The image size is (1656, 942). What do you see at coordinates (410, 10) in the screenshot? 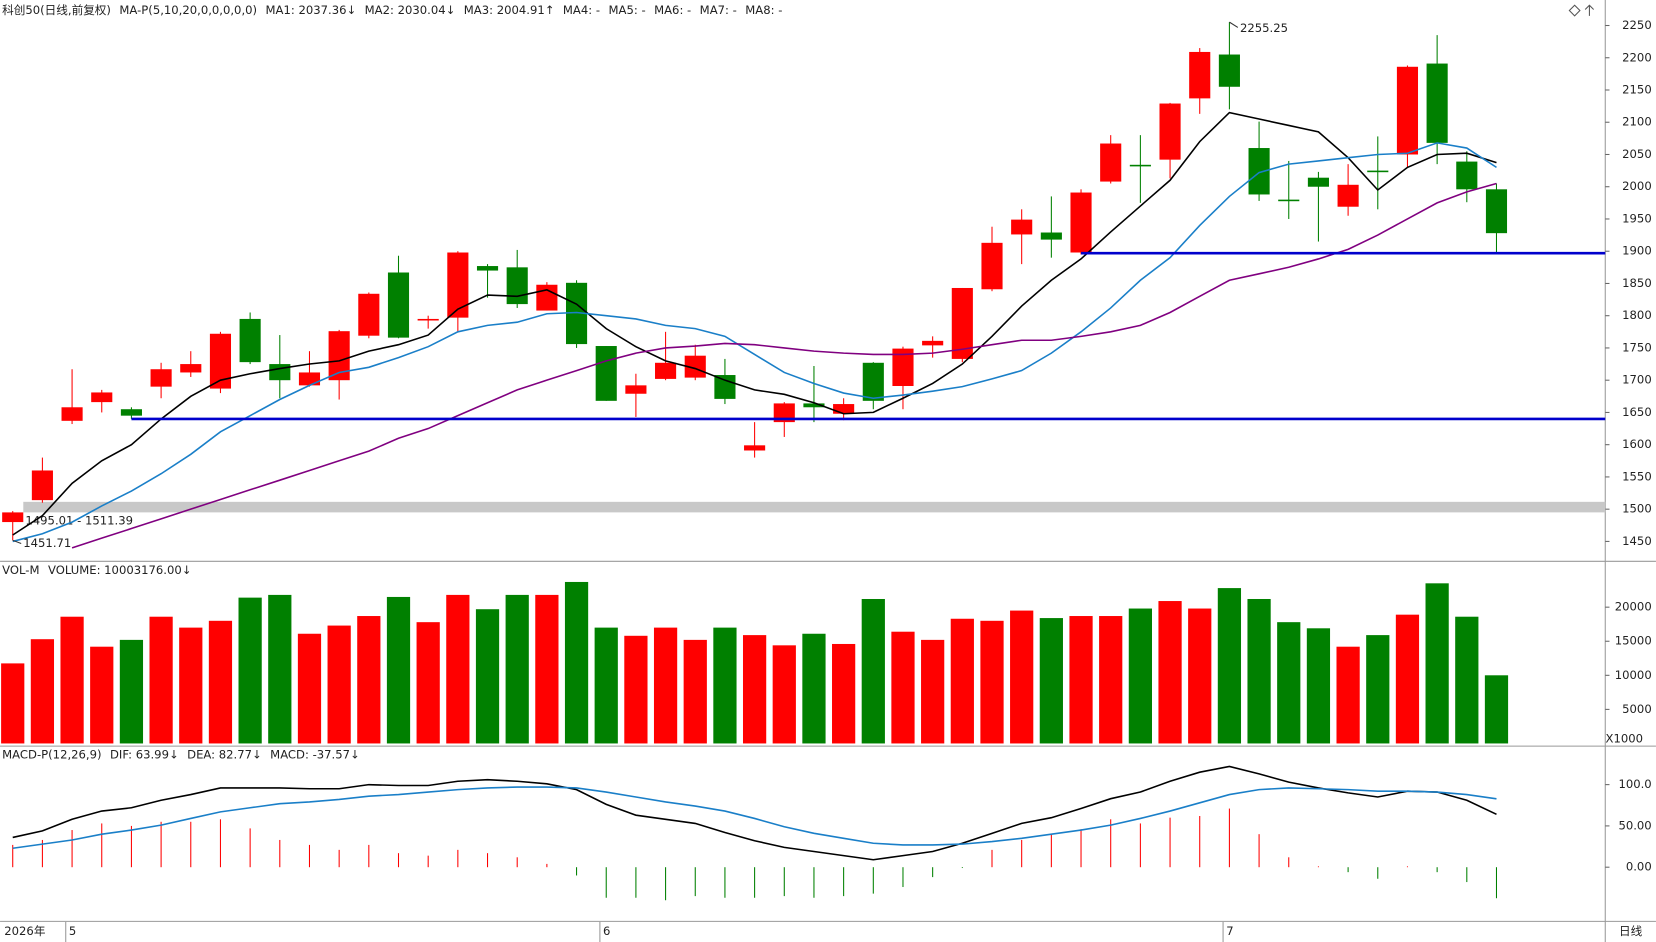
I see `header-text: MA2: 2030.04↓` at bounding box center [410, 10].